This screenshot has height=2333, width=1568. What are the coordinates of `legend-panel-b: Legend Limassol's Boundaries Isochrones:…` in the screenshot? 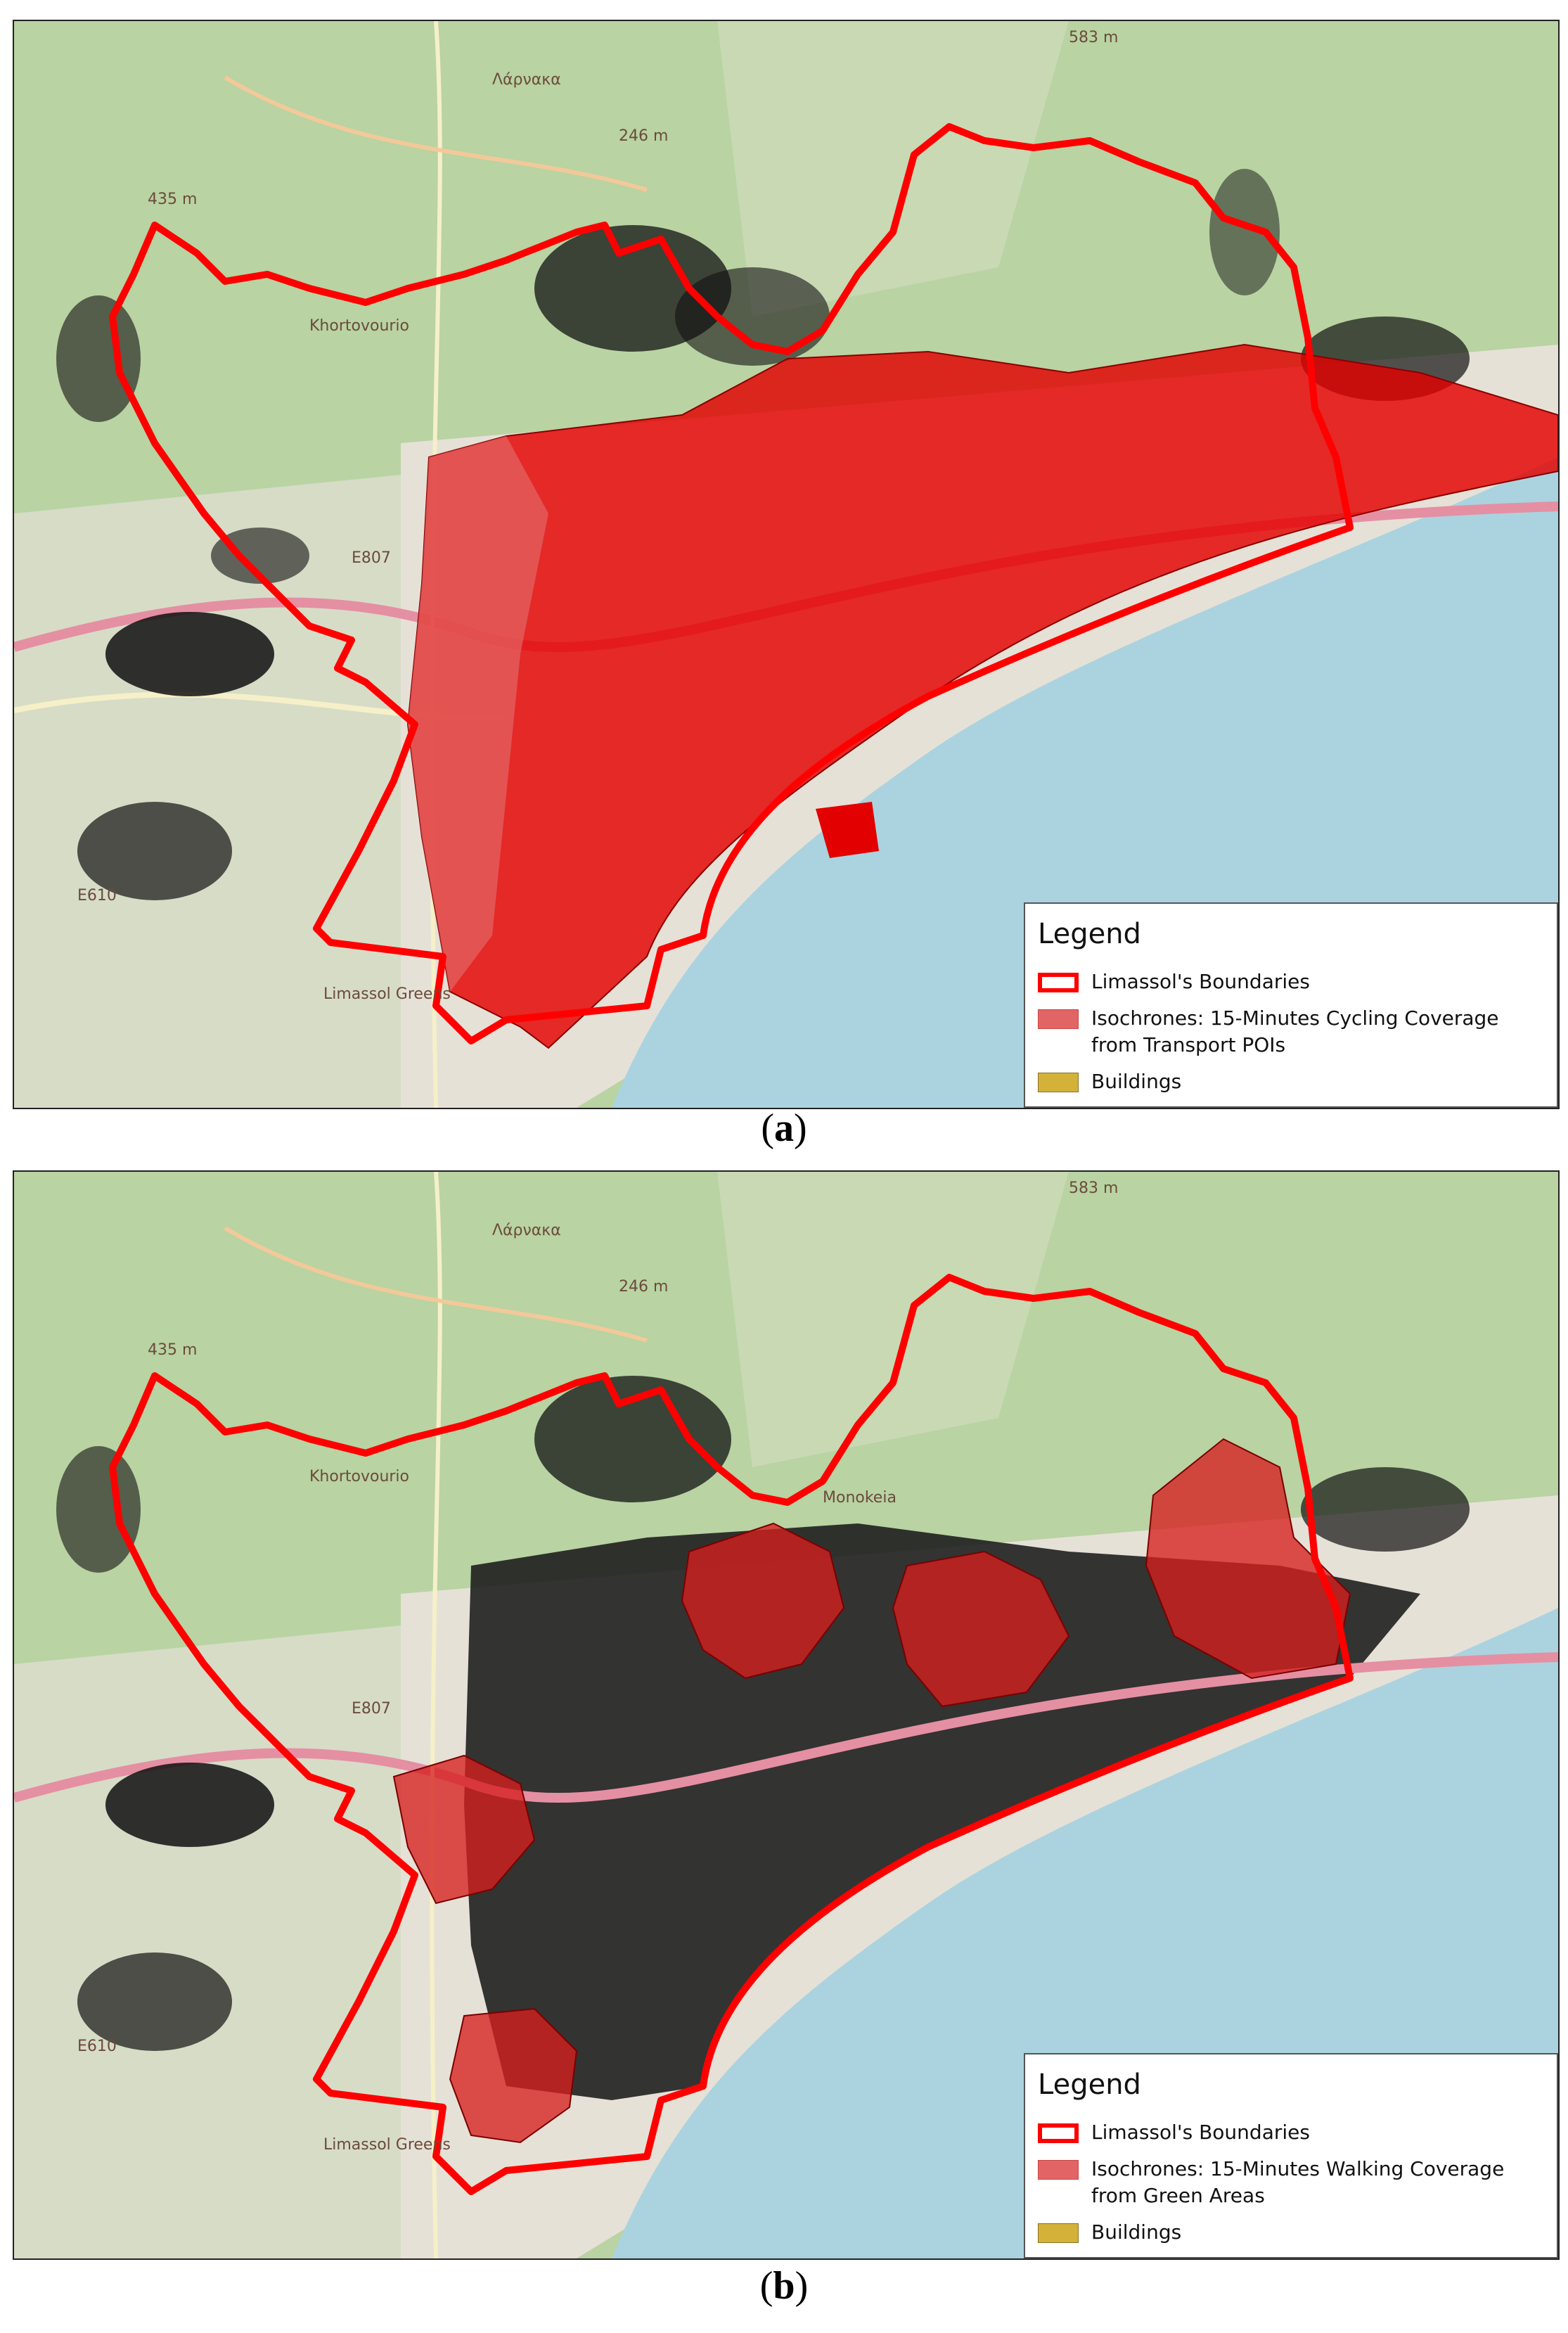 It's located at (1291, 2155).